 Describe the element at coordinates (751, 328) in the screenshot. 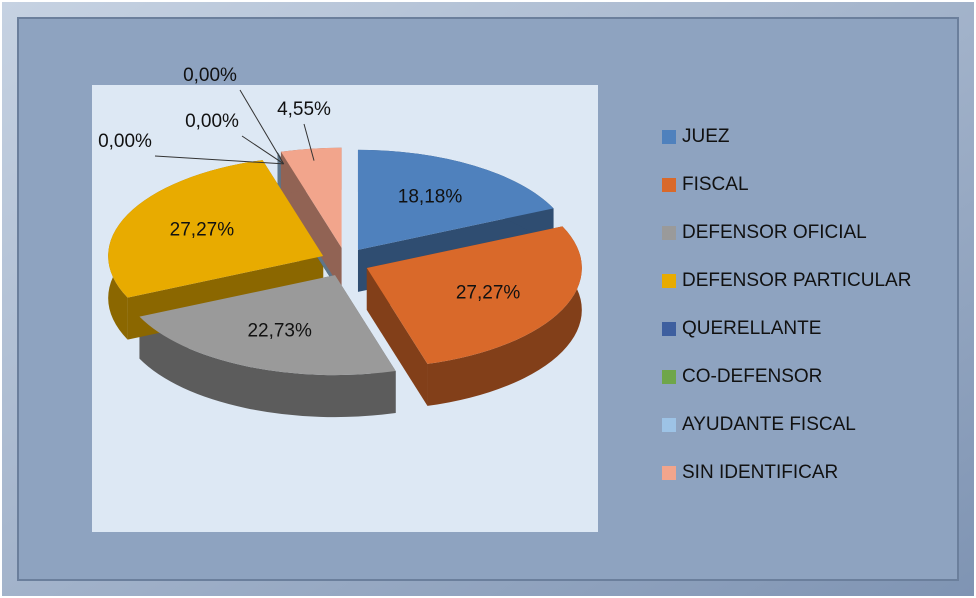

I see `legend-label: QUERELLANTE` at that location.